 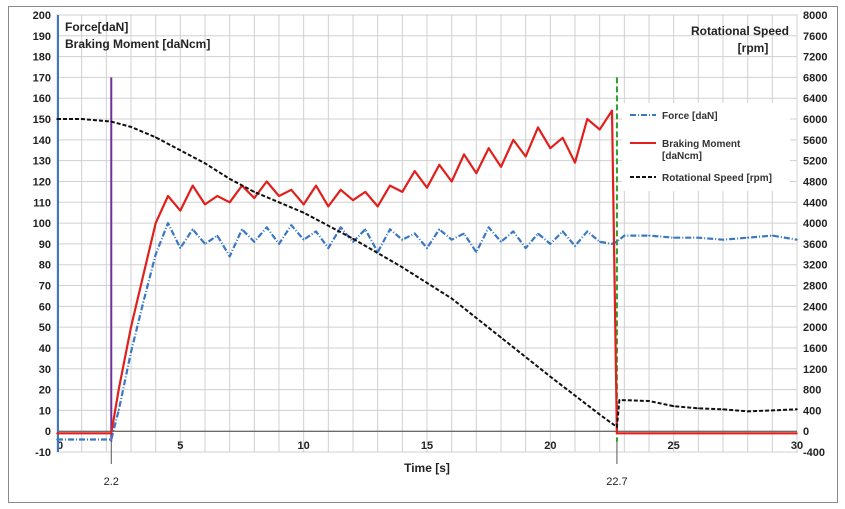 What do you see at coordinates (815, 287) in the screenshot?
I see `y-right-tick-label: 2800` at bounding box center [815, 287].